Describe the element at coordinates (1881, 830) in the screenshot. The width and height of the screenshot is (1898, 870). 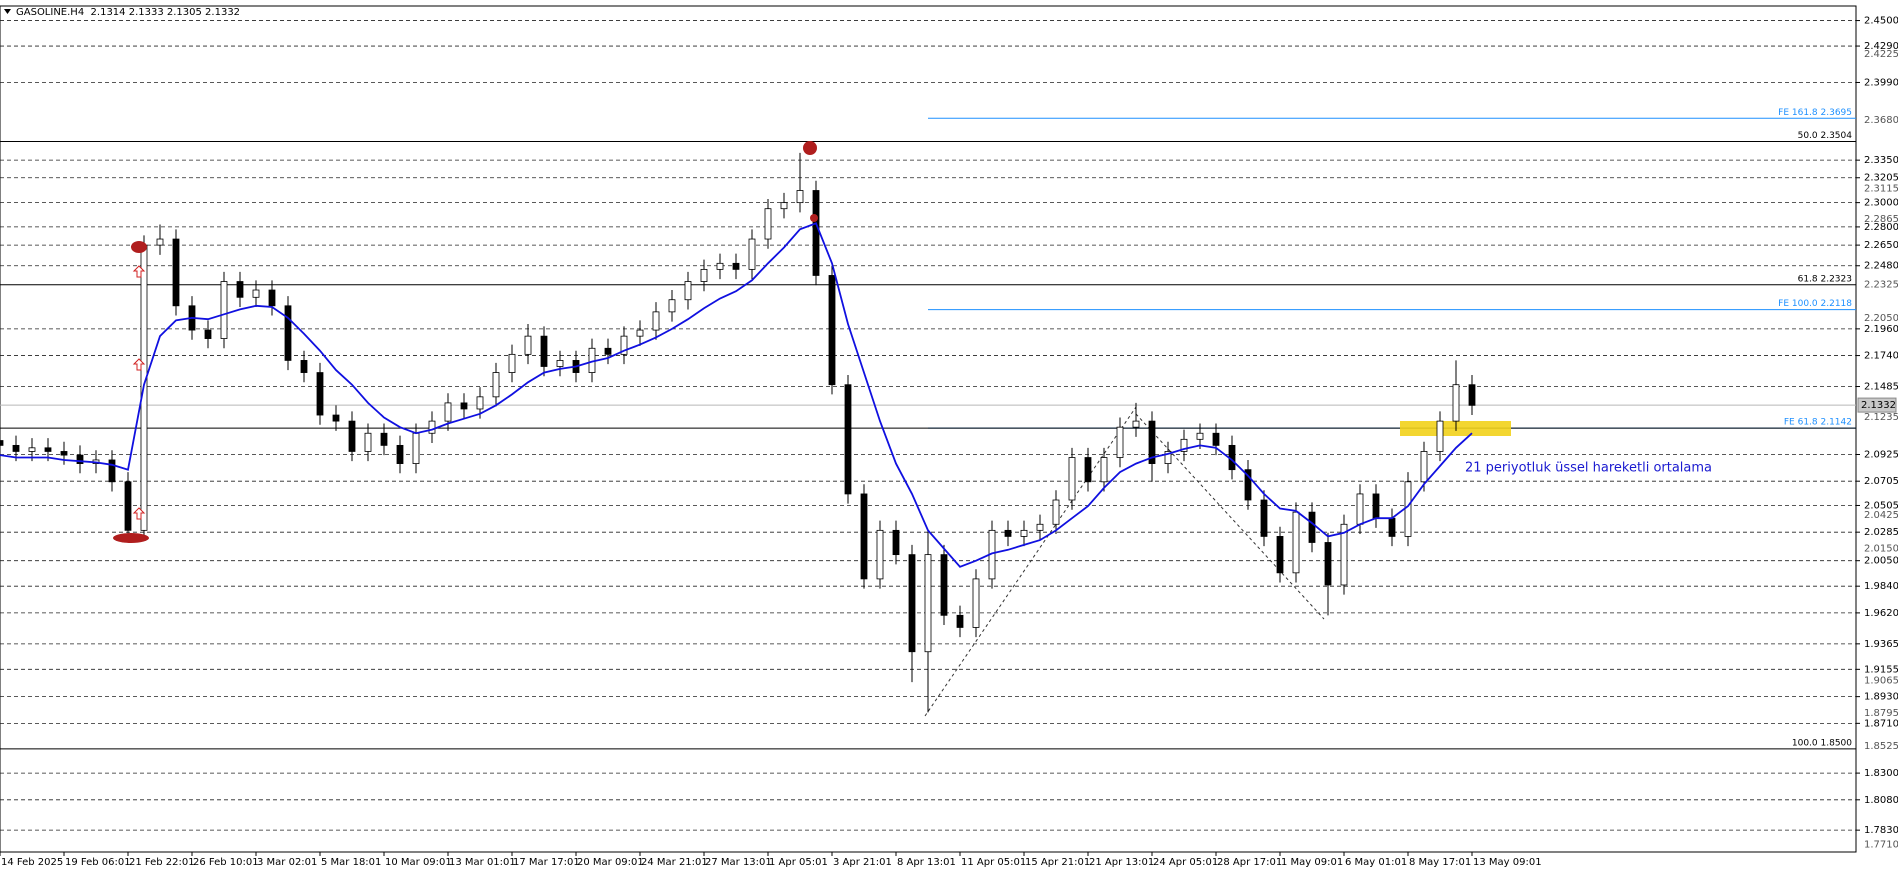
I see `y-tick-label: 1.7830` at that location.